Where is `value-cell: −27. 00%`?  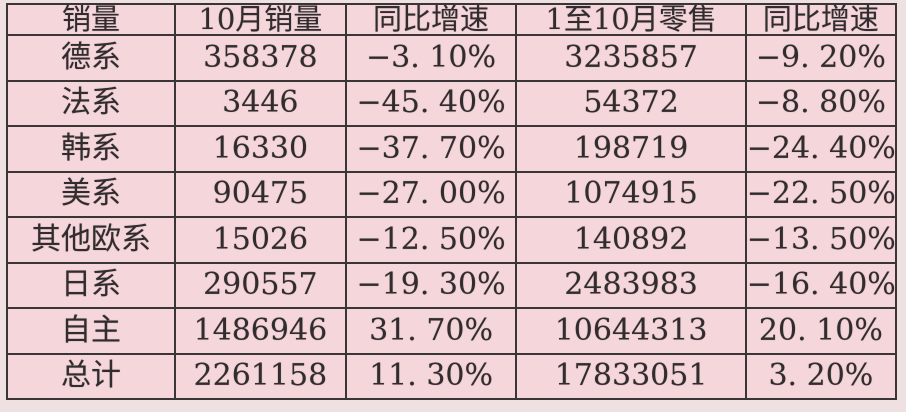 value-cell: −27. 00% is located at coordinates (431, 194).